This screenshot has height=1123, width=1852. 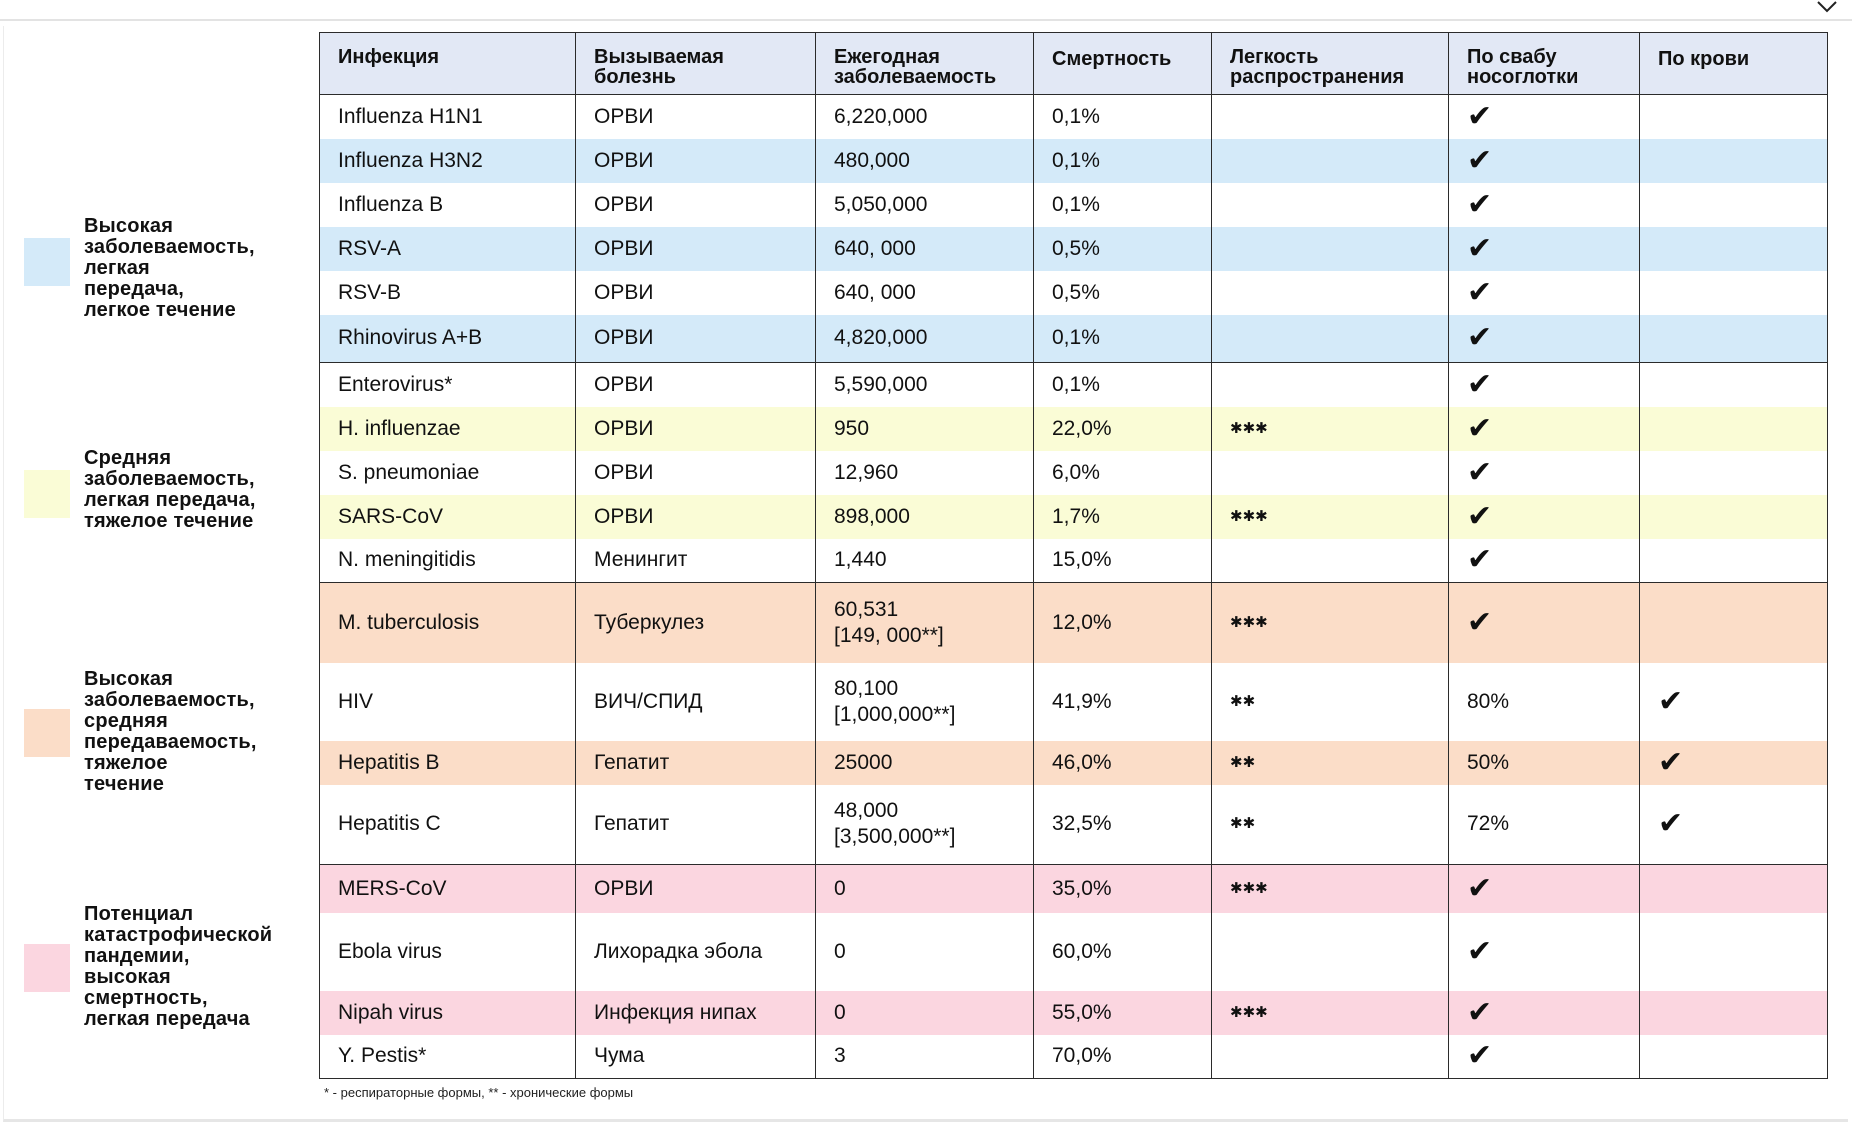 What do you see at coordinates (447, 1012) in the screenshot?
I see `cell-infection: Nipah virus` at bounding box center [447, 1012].